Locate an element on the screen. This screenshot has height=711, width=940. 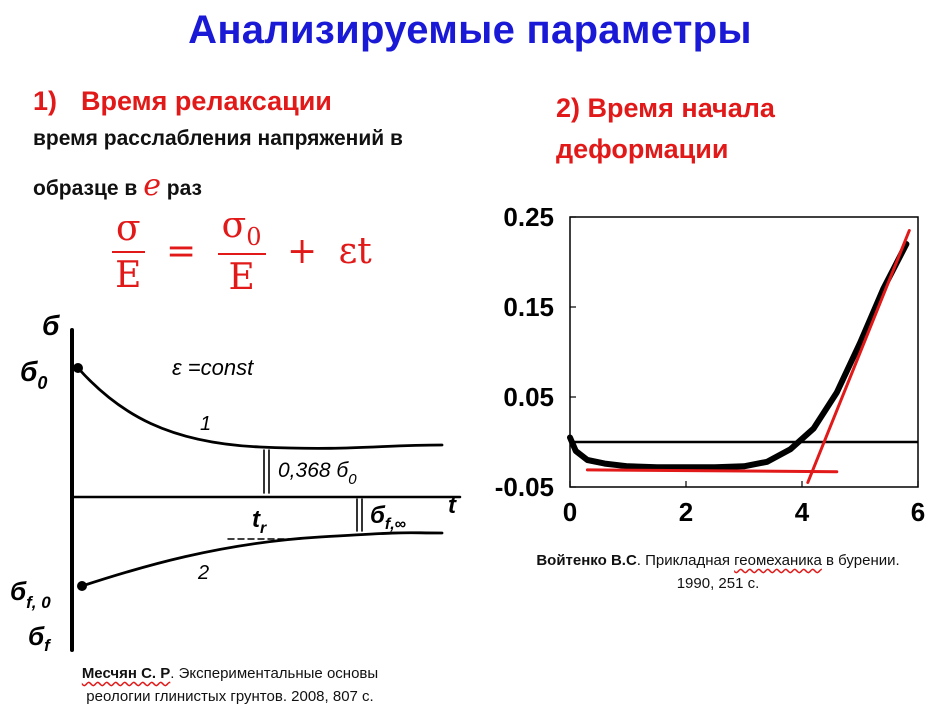
relaxation-formula: σ E = σ0 E + εt is located at coordinates (247, 251).